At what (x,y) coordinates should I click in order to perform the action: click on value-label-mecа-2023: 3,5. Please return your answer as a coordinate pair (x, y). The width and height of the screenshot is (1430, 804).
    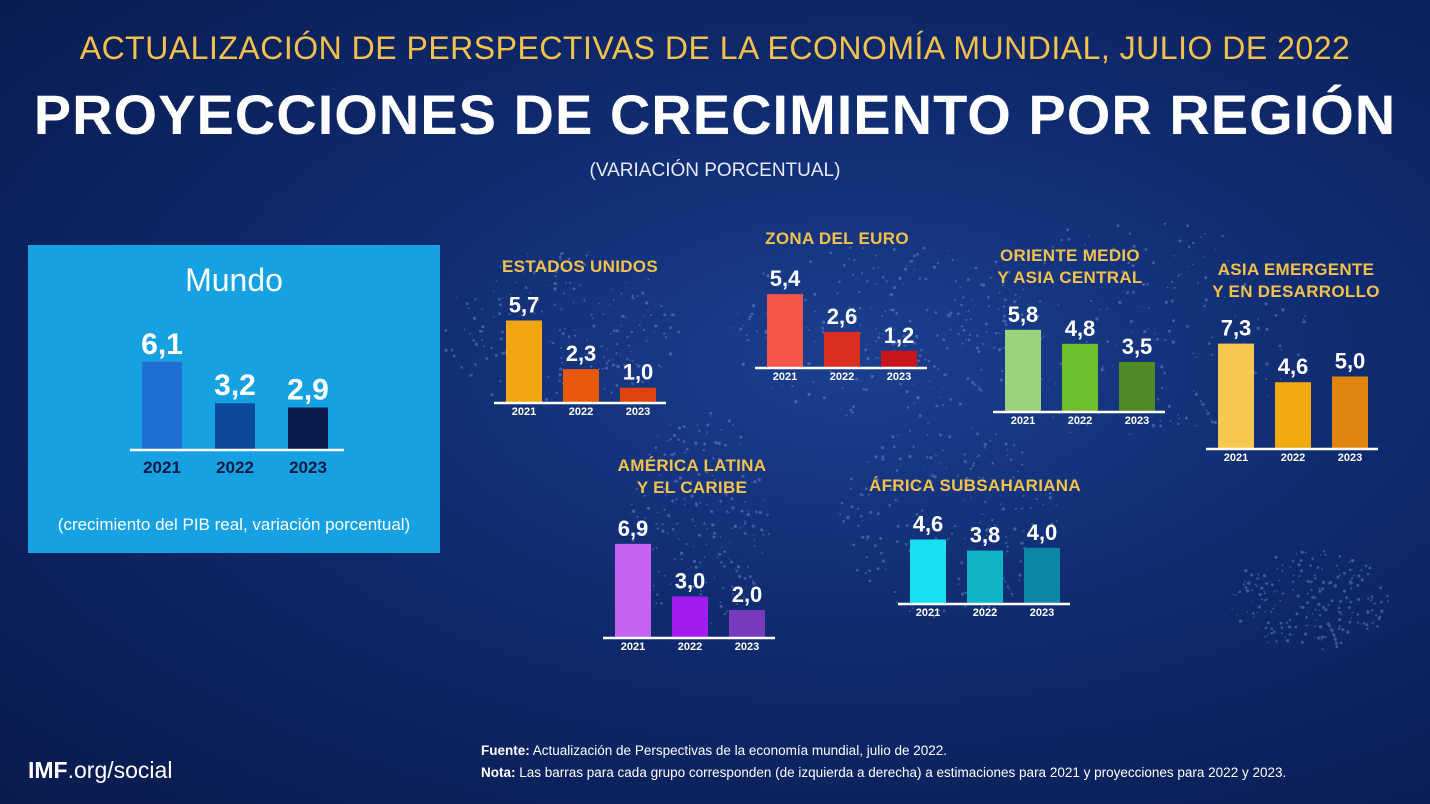
    Looking at the image, I should click on (1137, 346).